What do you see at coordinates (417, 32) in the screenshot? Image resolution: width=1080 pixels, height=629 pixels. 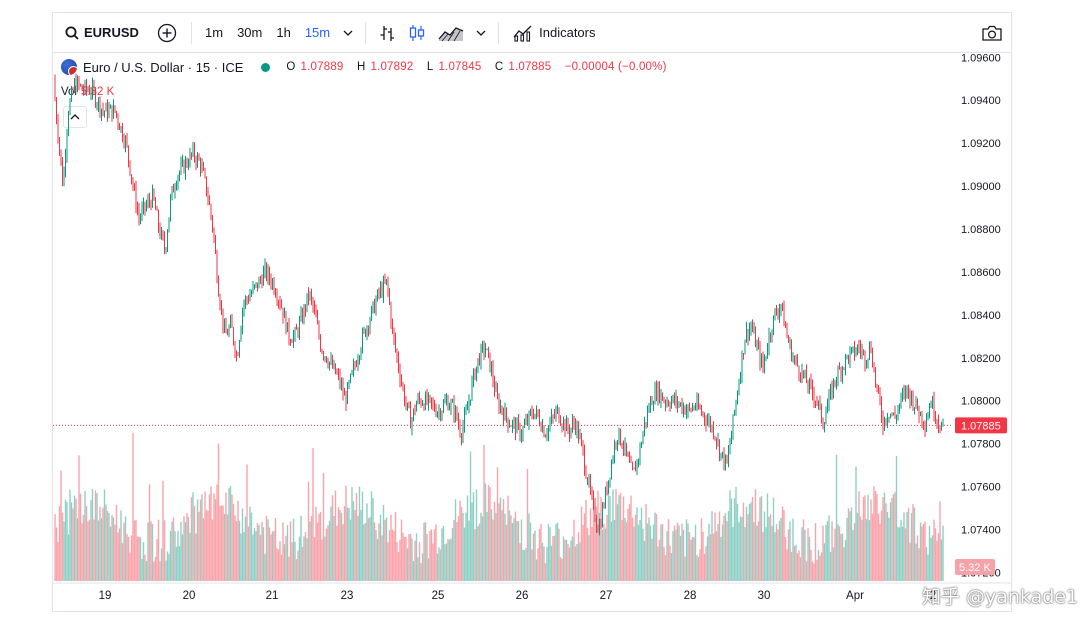 I see `candles-chart-type-button` at bounding box center [417, 32].